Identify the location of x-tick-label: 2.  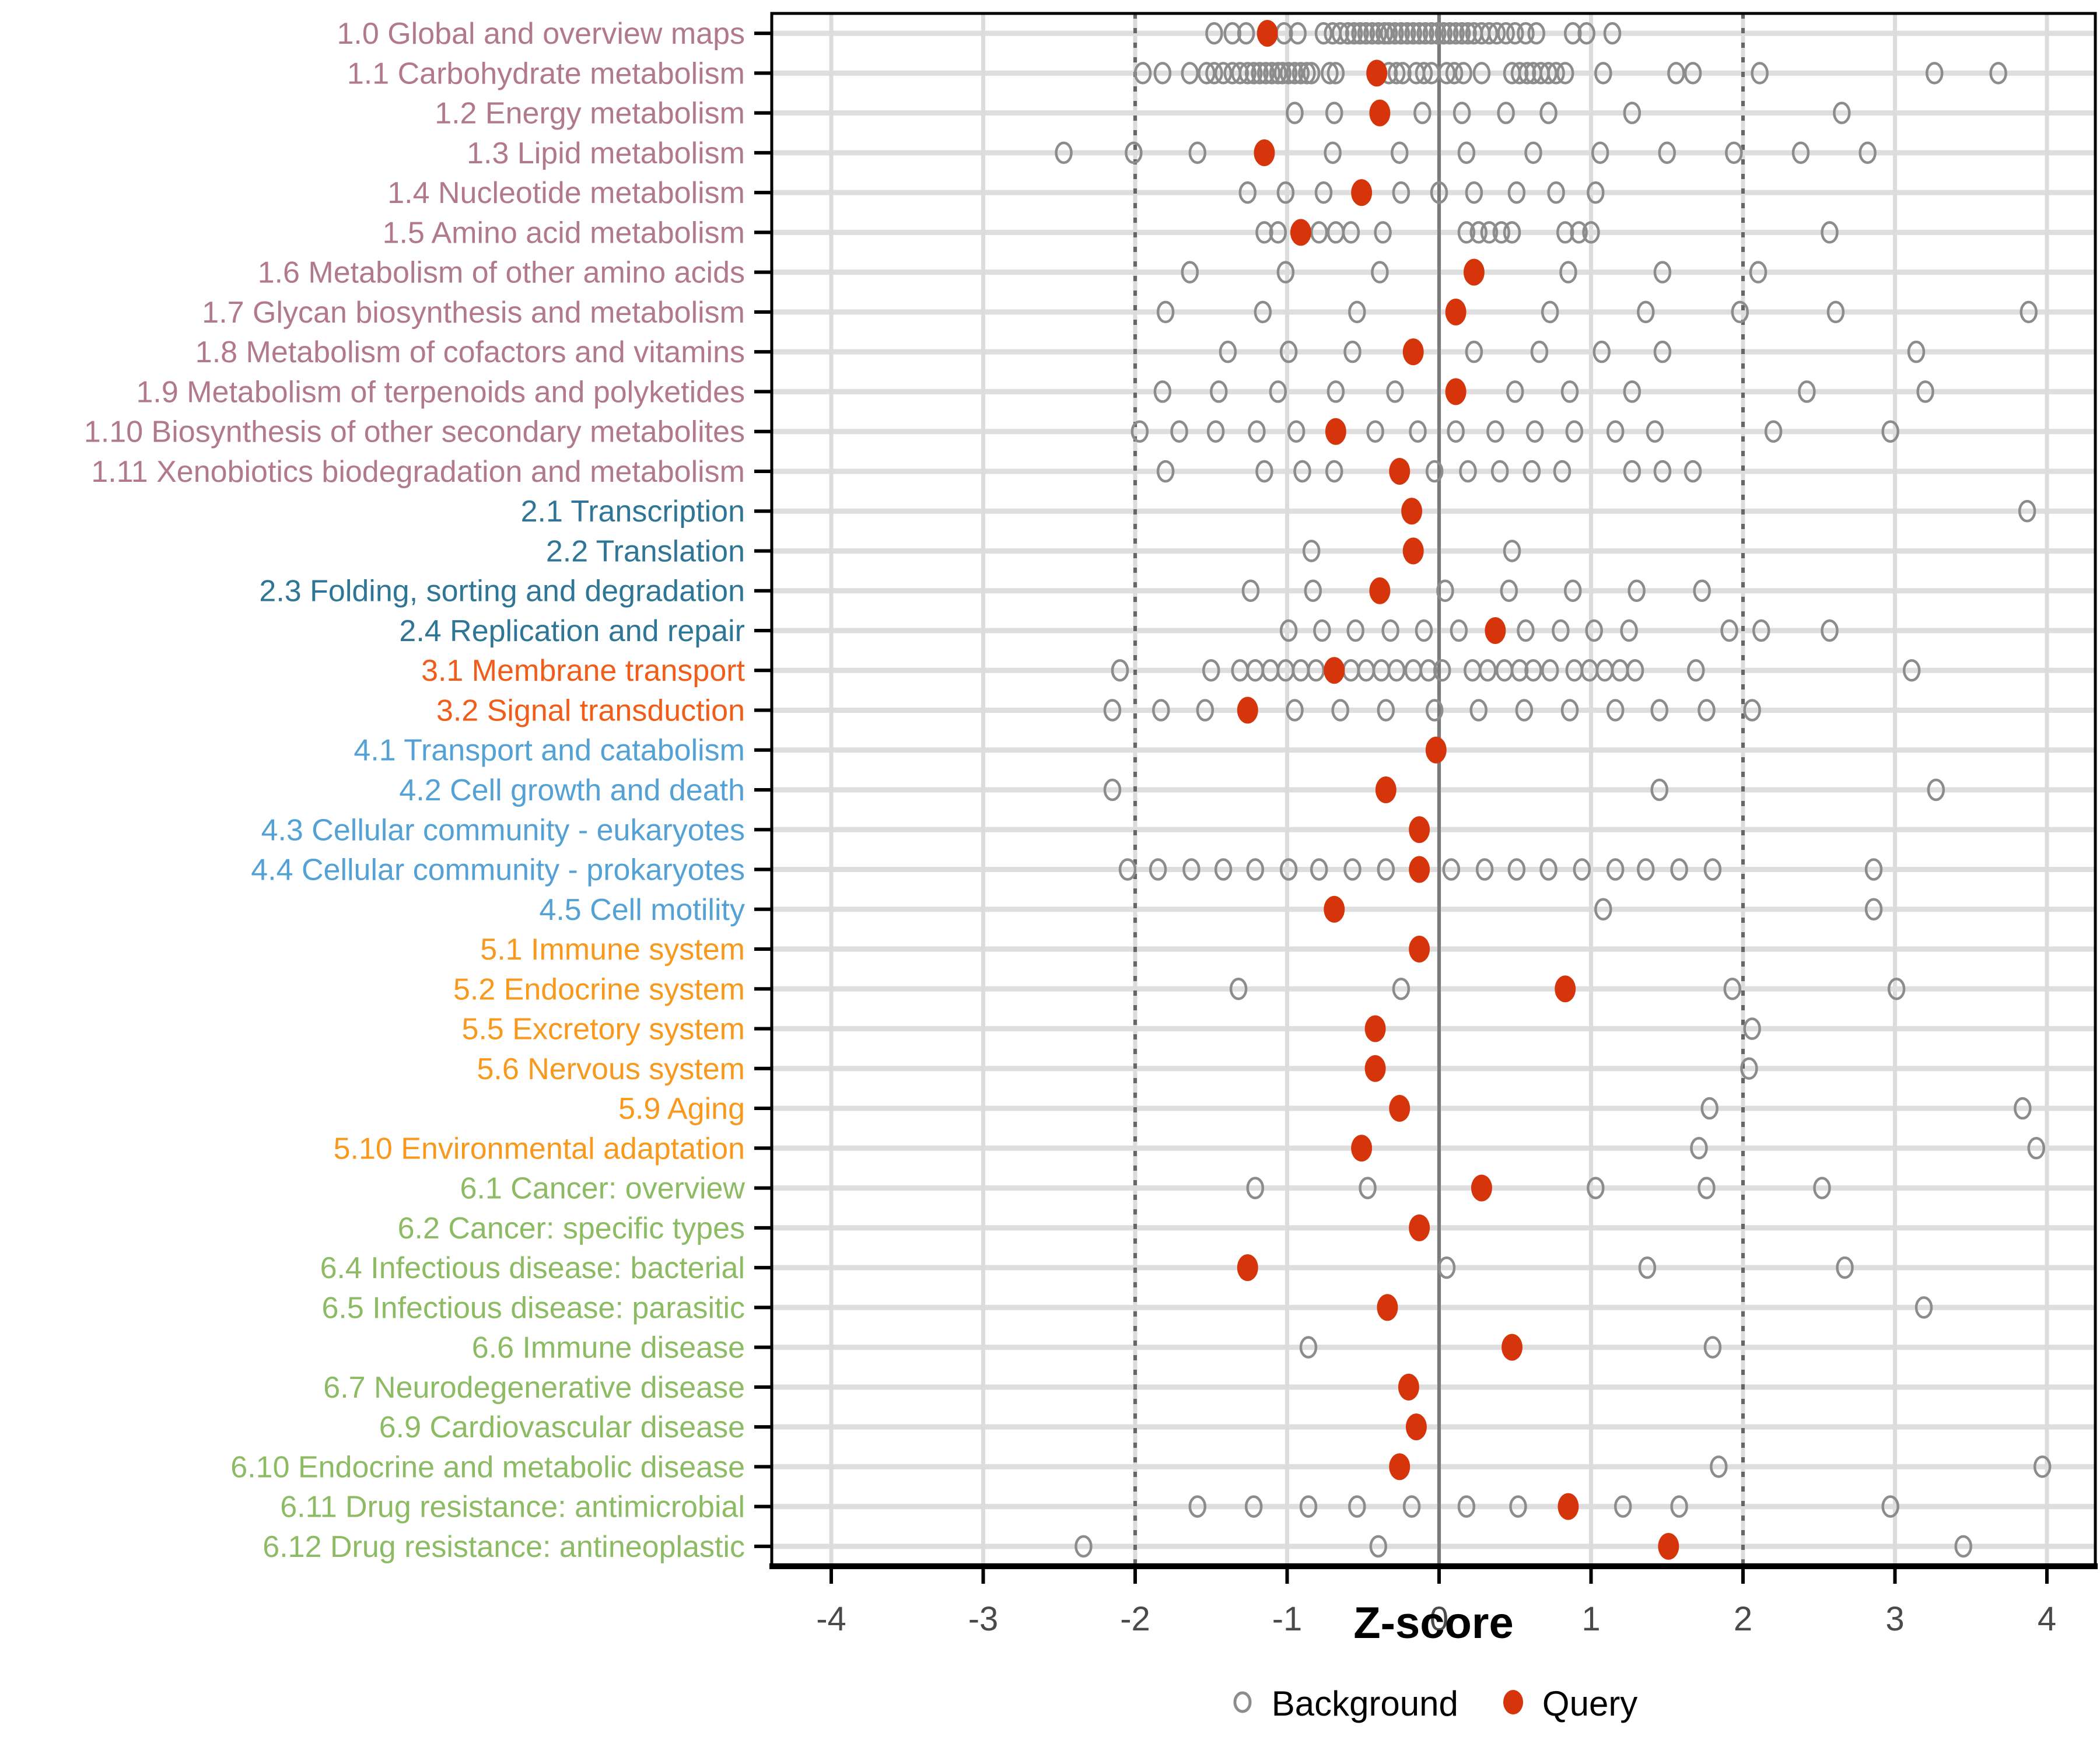
(1743, 1619).